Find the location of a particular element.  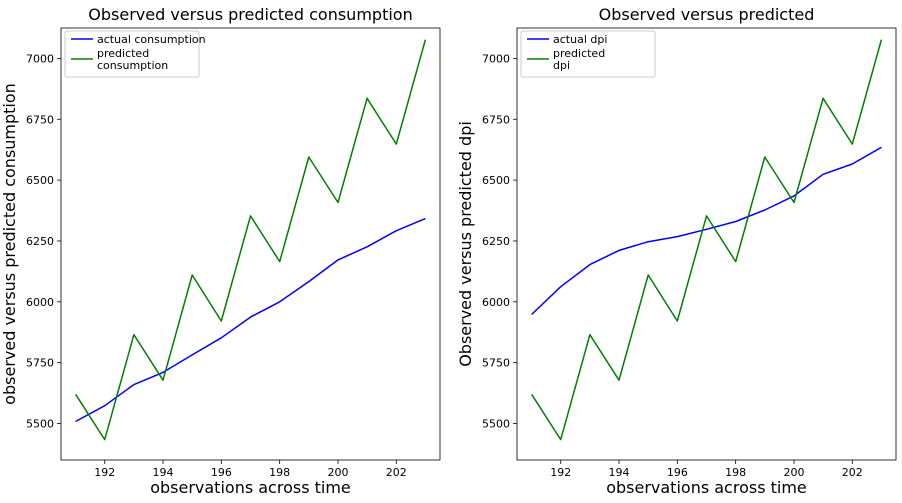

chart-title: Observed versus predicted consumption is located at coordinates (250, 14).